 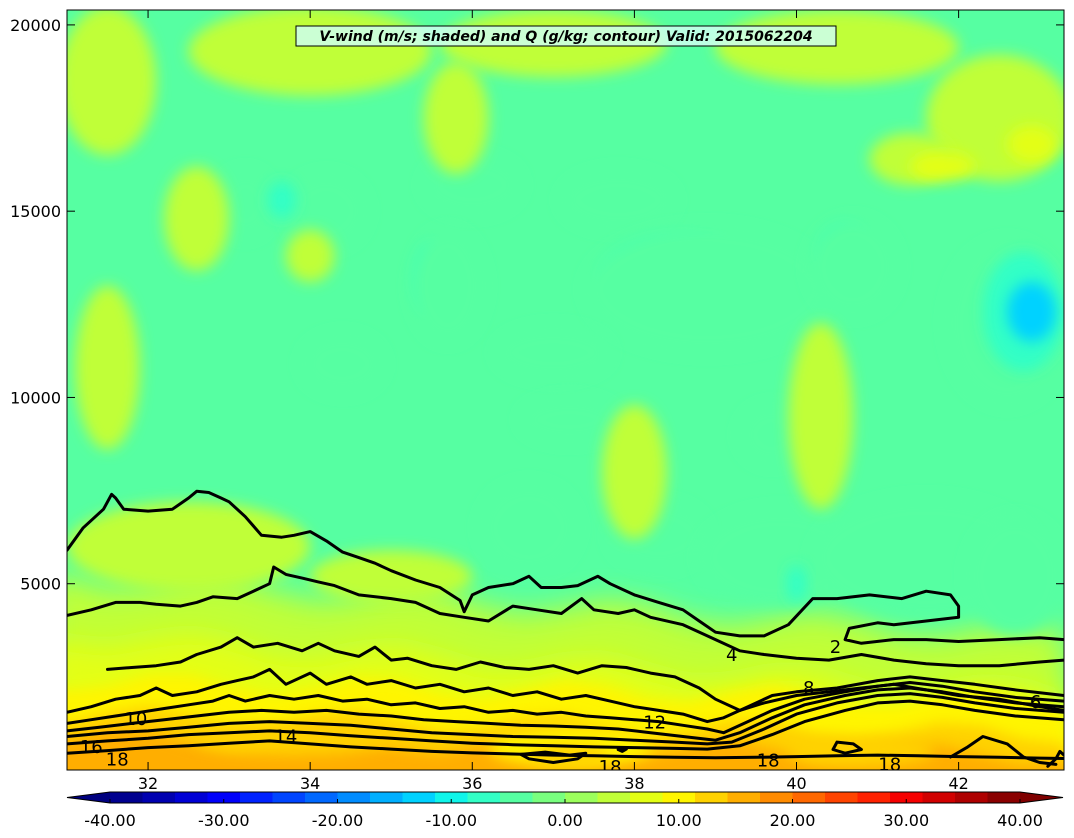 I want to click on colorbar-tick-label: -30.00, so click(x=224, y=820).